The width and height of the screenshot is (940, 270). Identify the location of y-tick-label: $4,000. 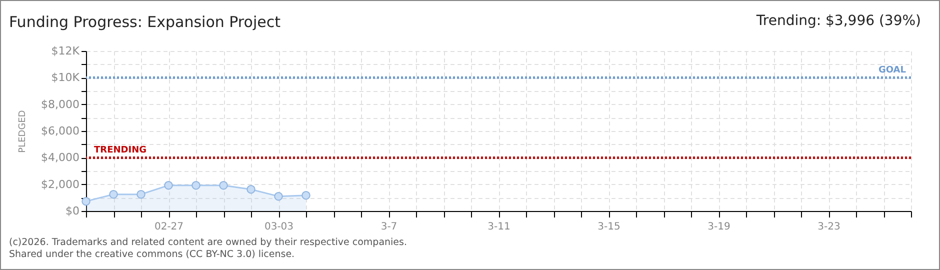
(60, 157).